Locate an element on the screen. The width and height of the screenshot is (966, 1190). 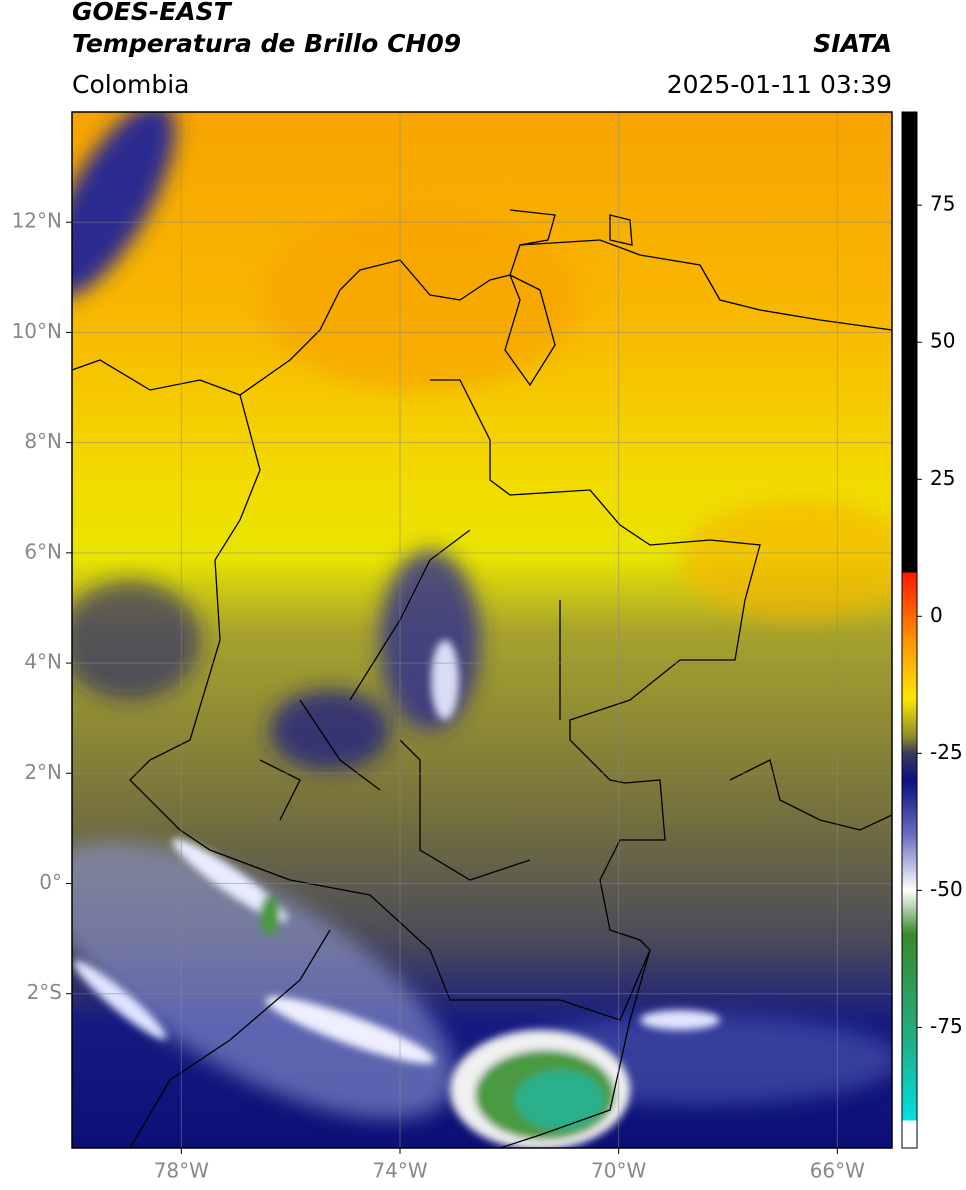
colorbar-label: -25 is located at coordinates (946, 752).